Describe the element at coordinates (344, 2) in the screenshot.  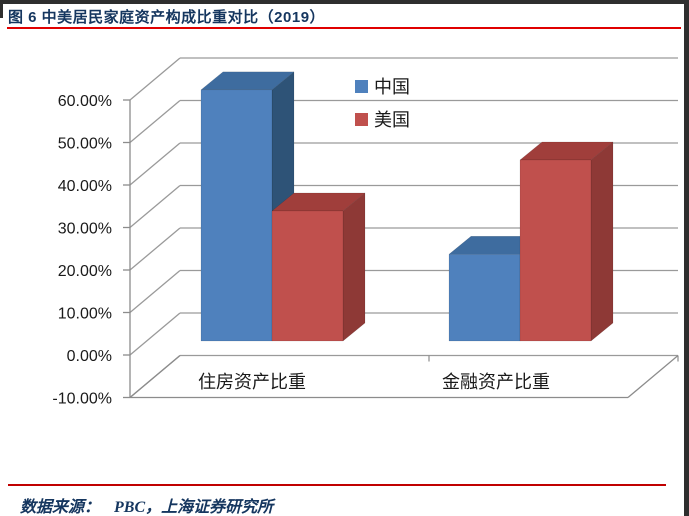
I see `page-edge-top` at that location.